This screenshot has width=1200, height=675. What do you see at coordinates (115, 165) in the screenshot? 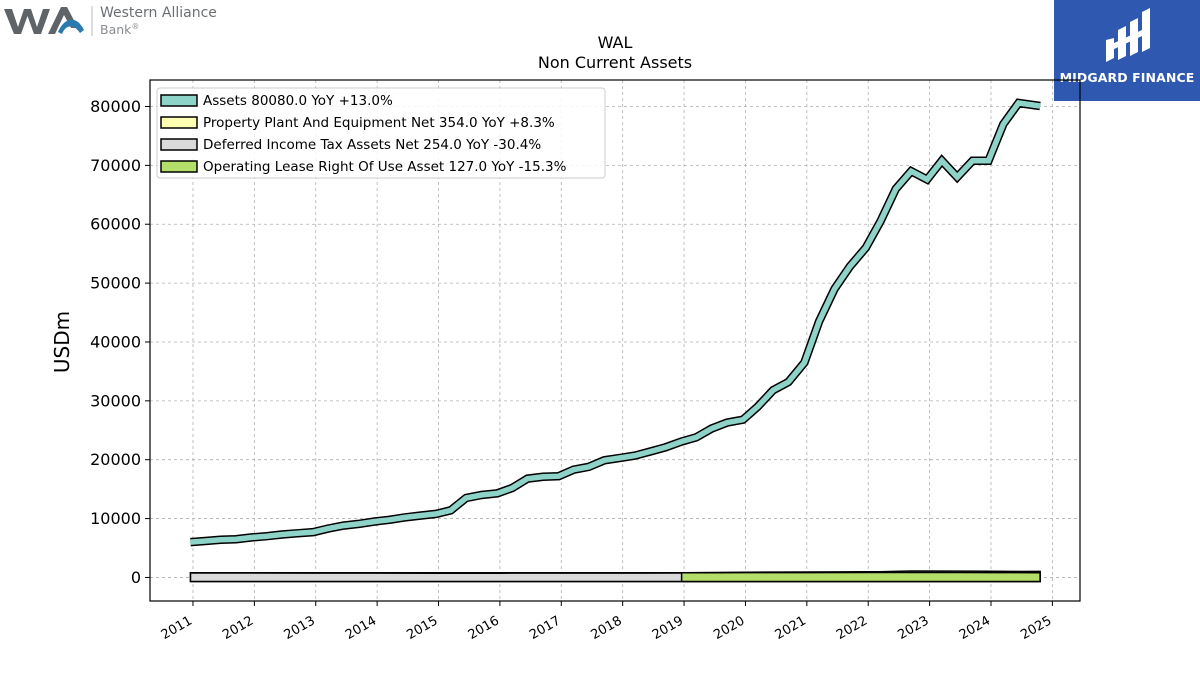
I see `y-tick-label: 70000` at bounding box center [115, 165].